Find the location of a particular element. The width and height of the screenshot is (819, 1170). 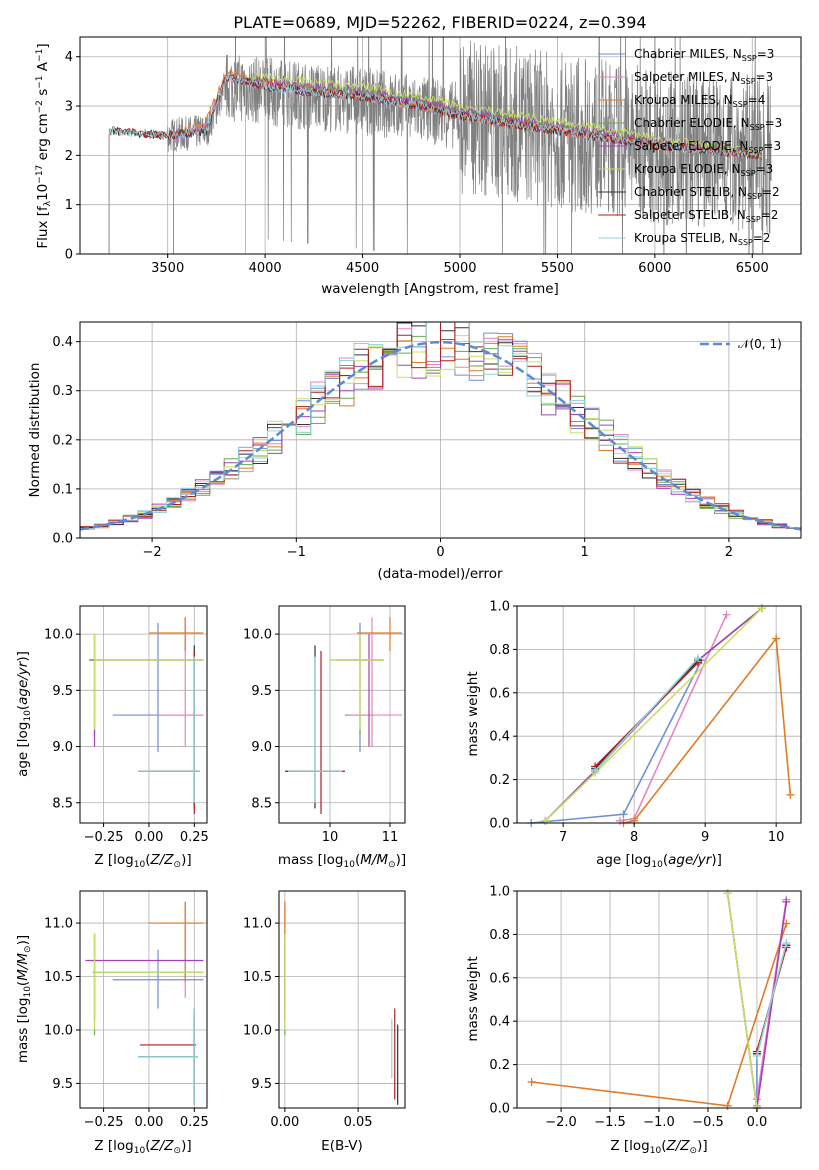

spectrum-xlabel: wavelength [Angstrom, rest frame] is located at coordinates (440, 289).